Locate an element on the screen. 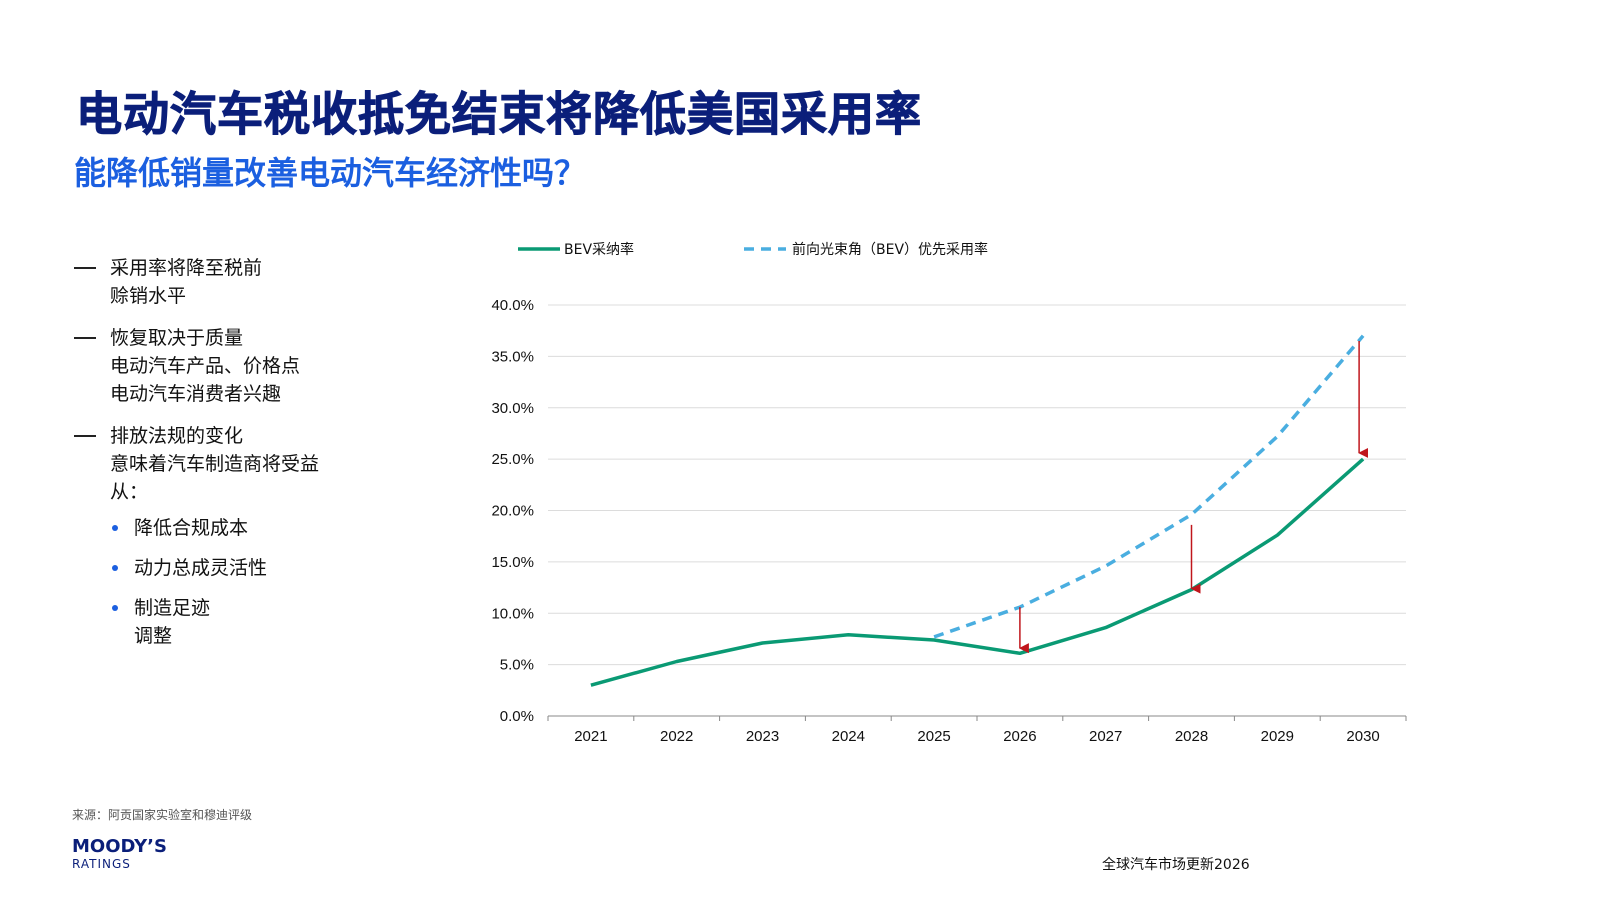 The image size is (1600, 904). x-tick-label: 2022 is located at coordinates (676, 736).